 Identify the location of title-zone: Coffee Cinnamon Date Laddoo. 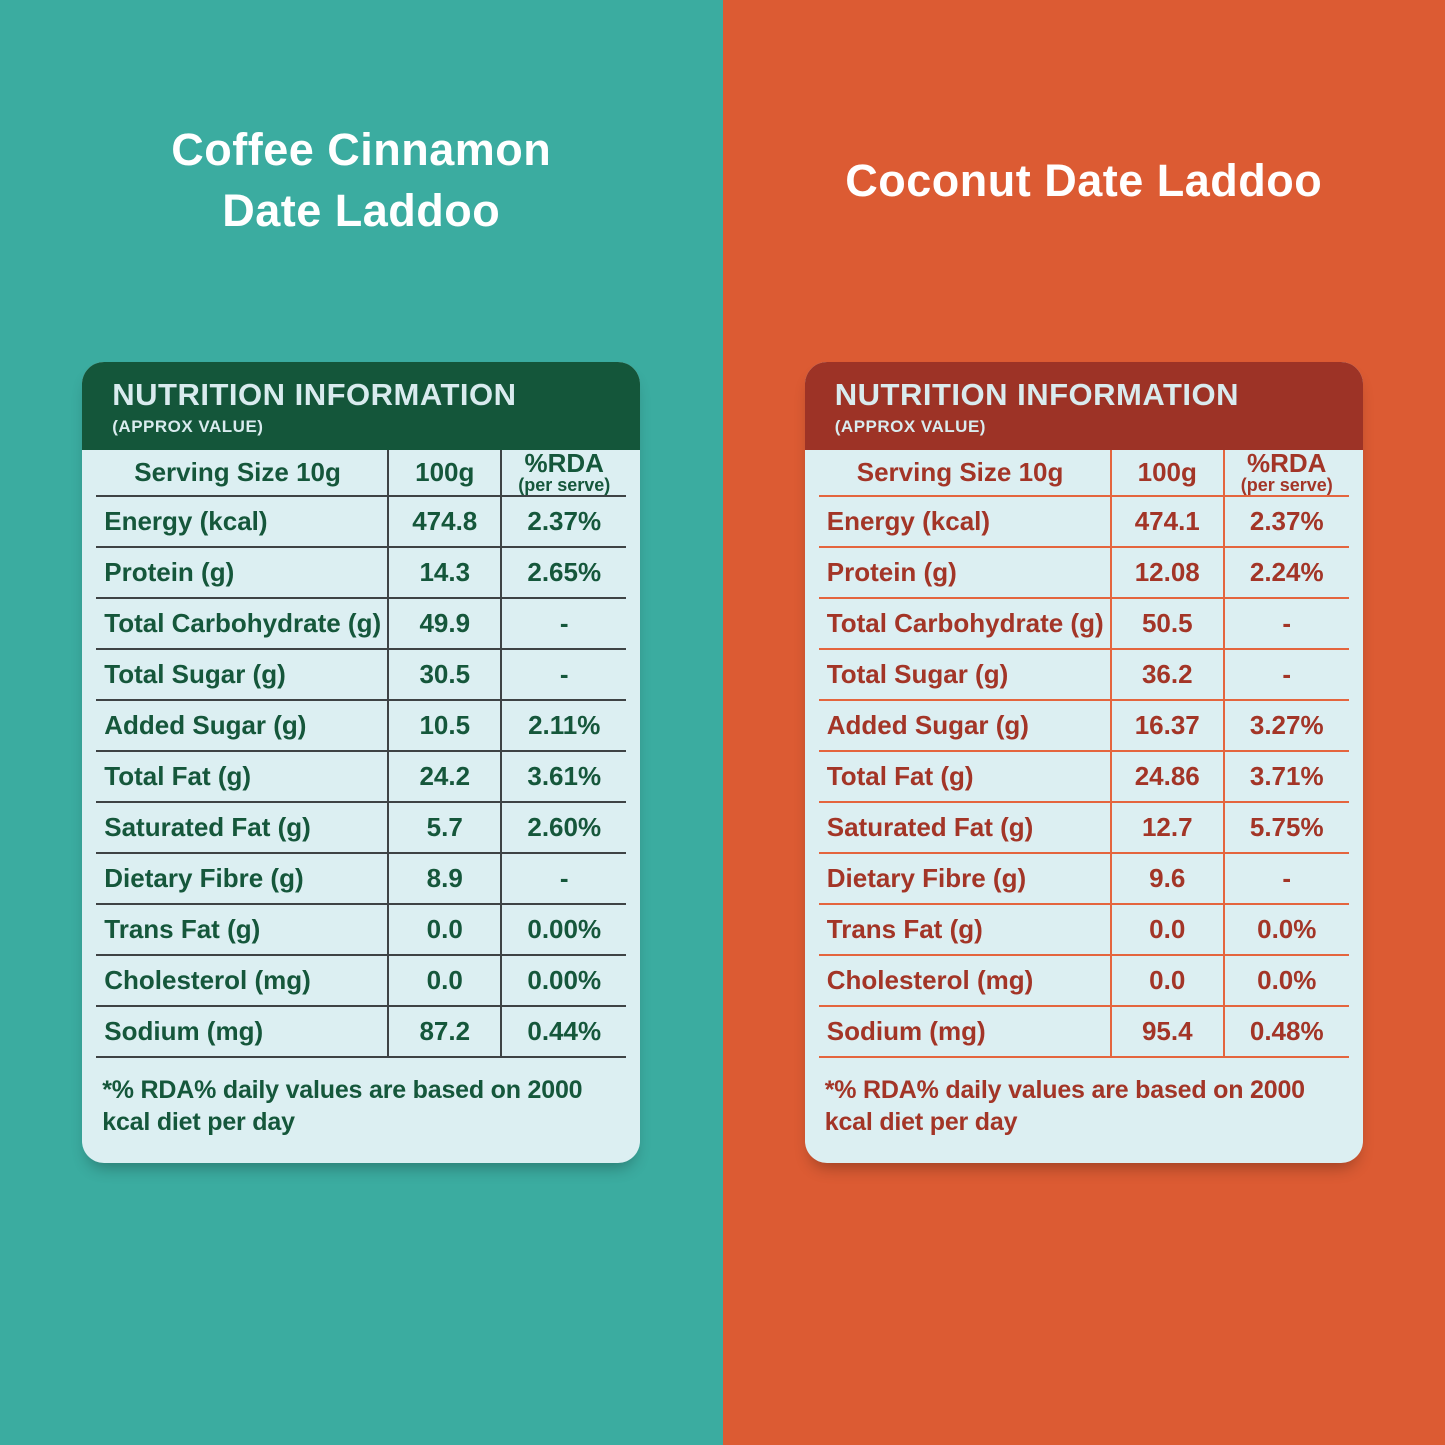
(361, 181).